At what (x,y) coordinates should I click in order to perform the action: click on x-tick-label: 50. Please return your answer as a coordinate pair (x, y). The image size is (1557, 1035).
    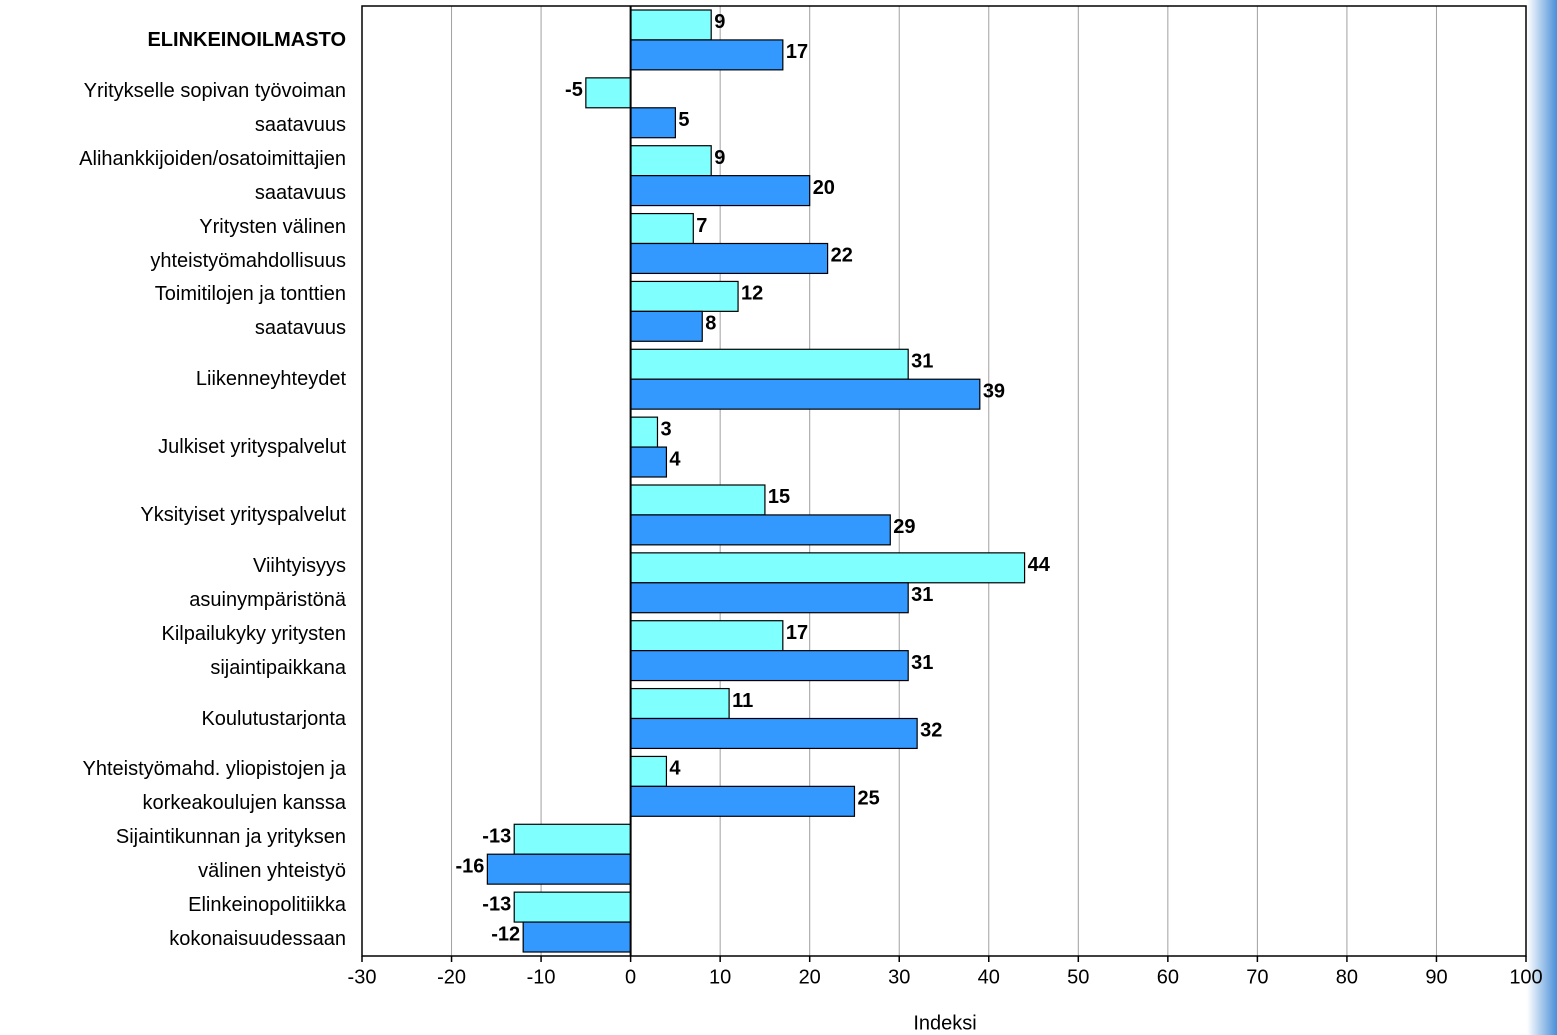
    Looking at the image, I should click on (1078, 977).